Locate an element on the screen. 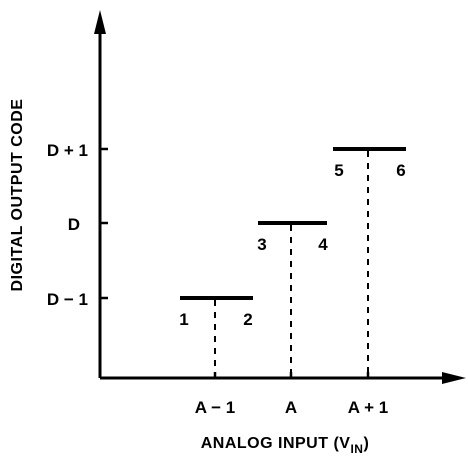 Image resolution: width=468 pixels, height=460 pixels. x-tick-label-a-minus-1: A − 1 is located at coordinates (215, 407).